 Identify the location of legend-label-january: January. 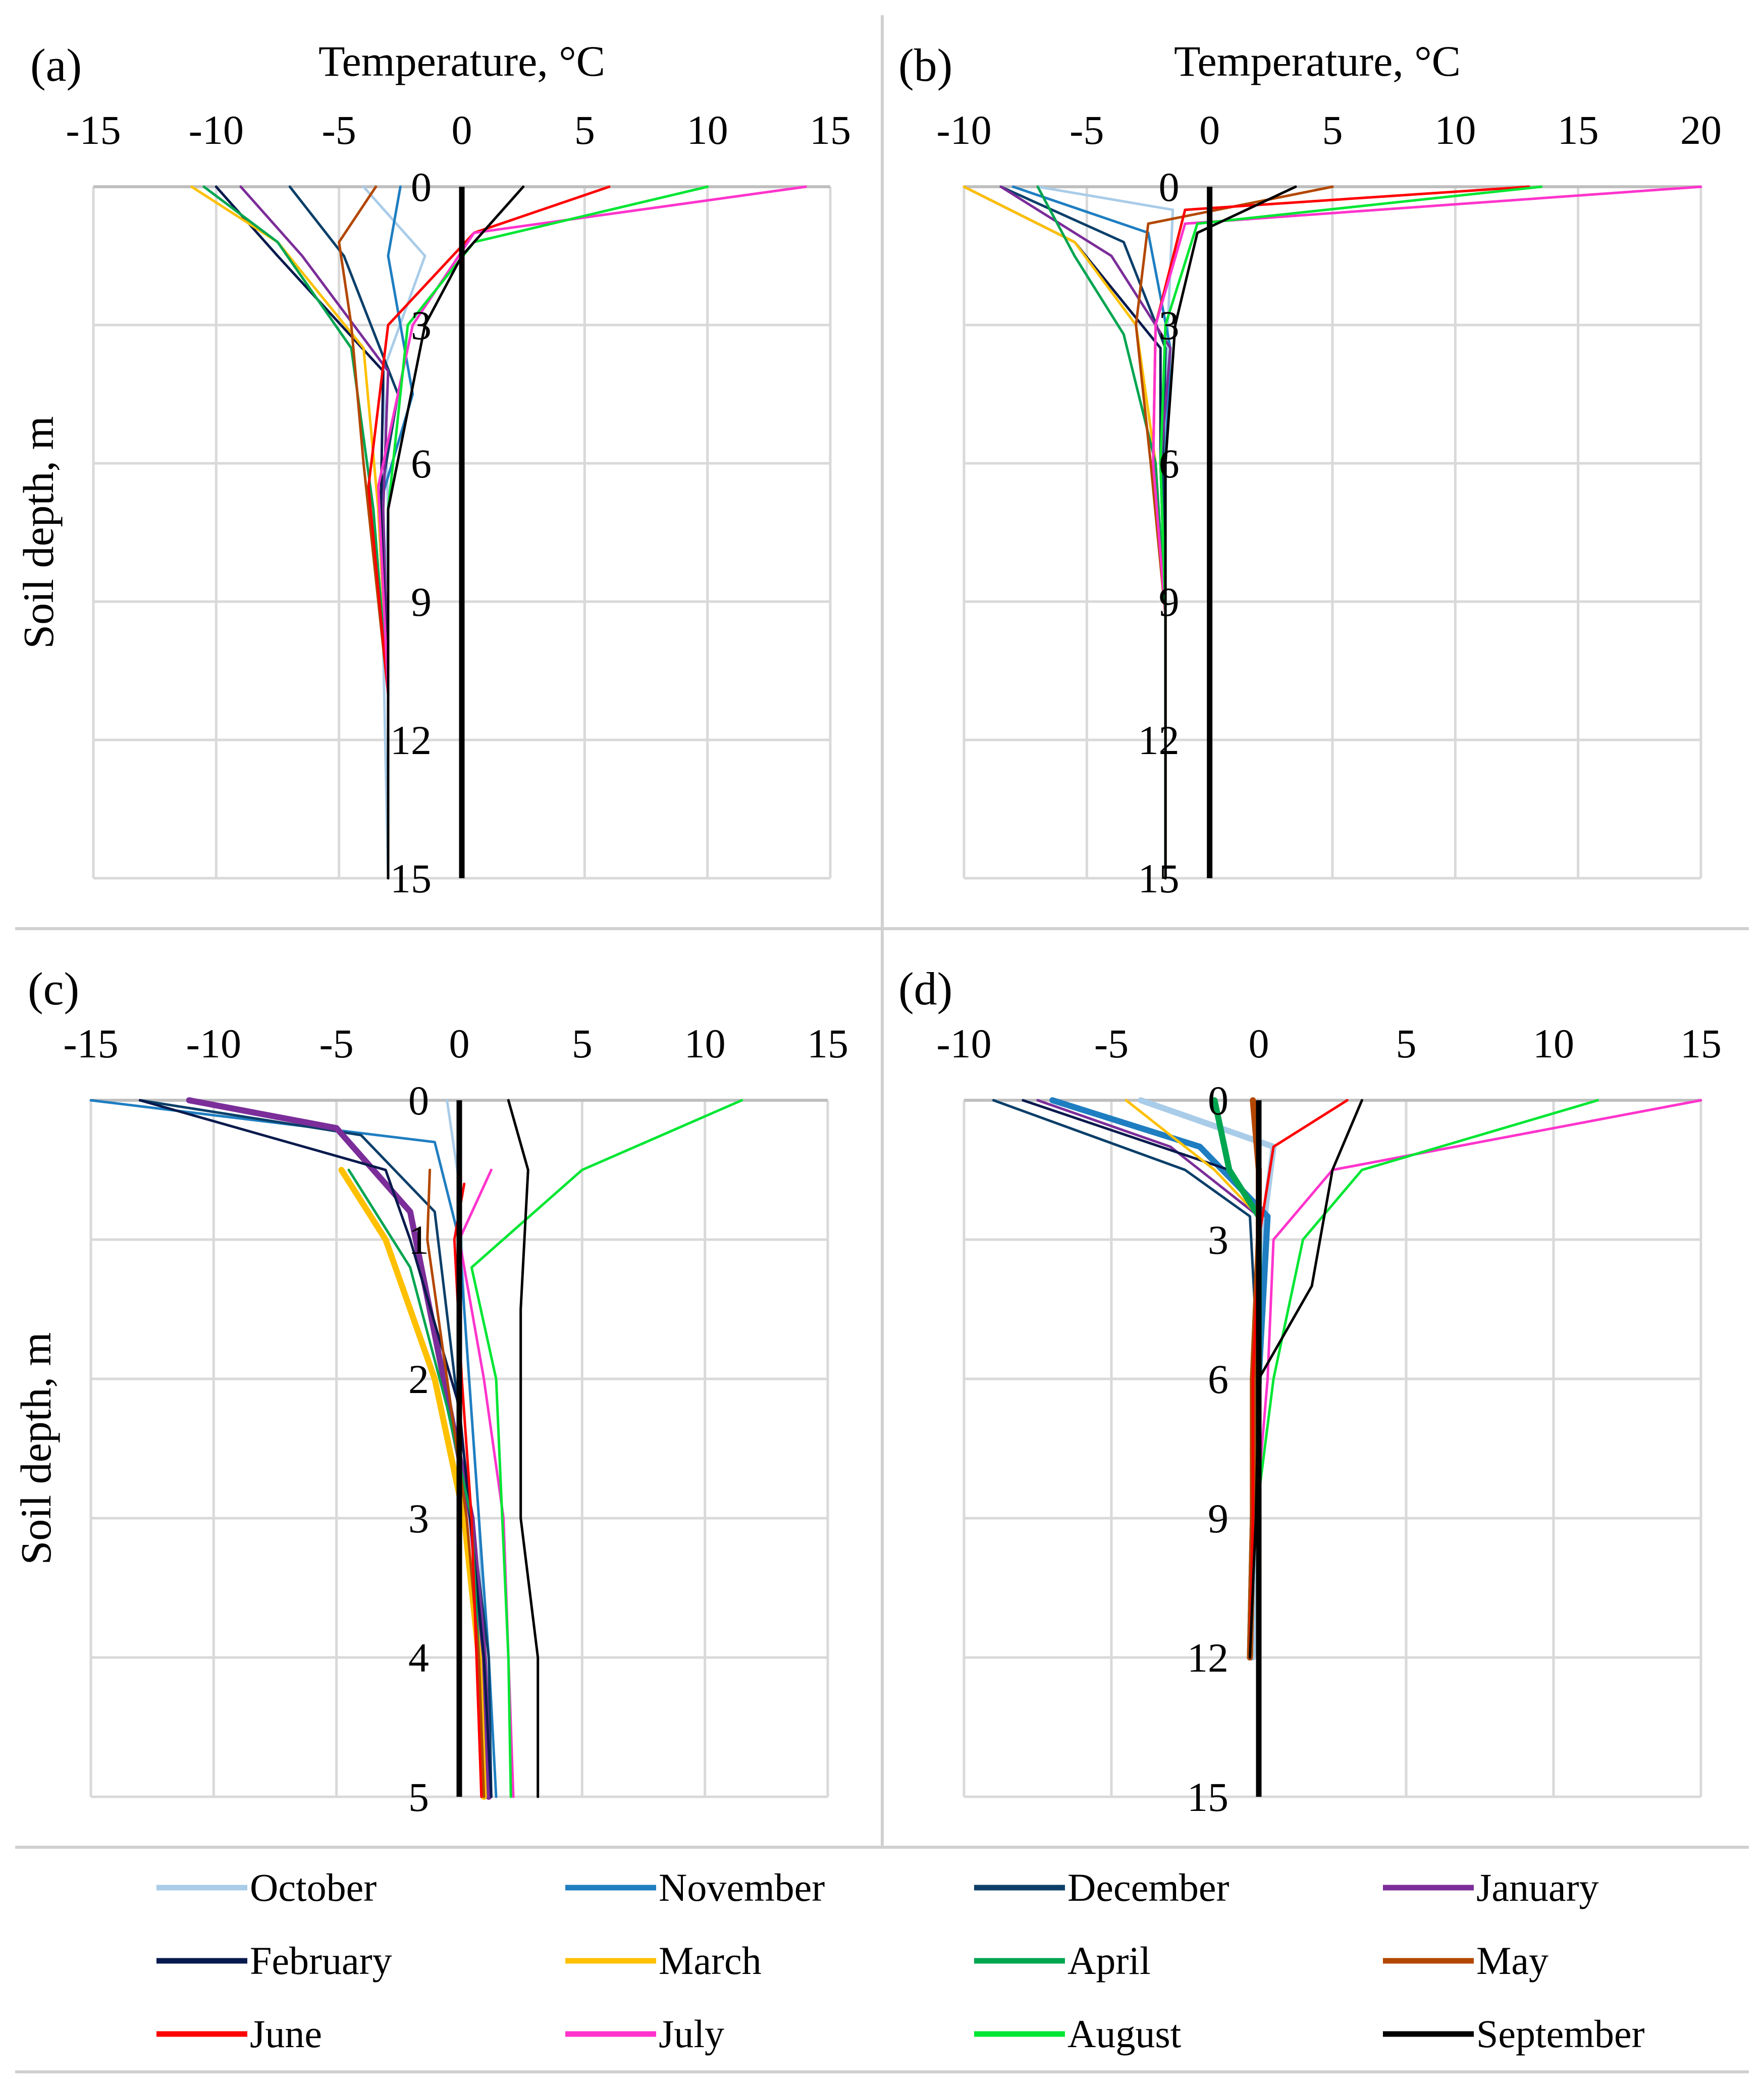
(1537, 1887).